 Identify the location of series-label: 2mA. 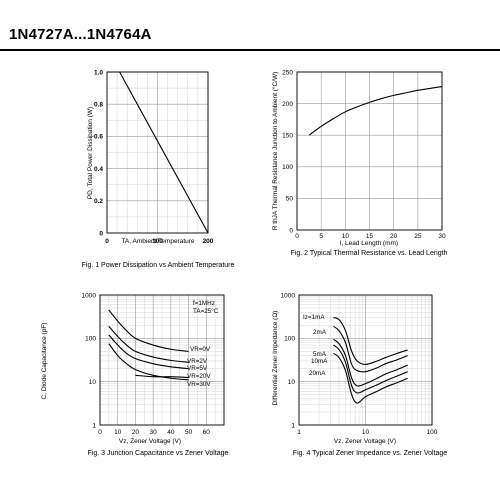
(320, 332).